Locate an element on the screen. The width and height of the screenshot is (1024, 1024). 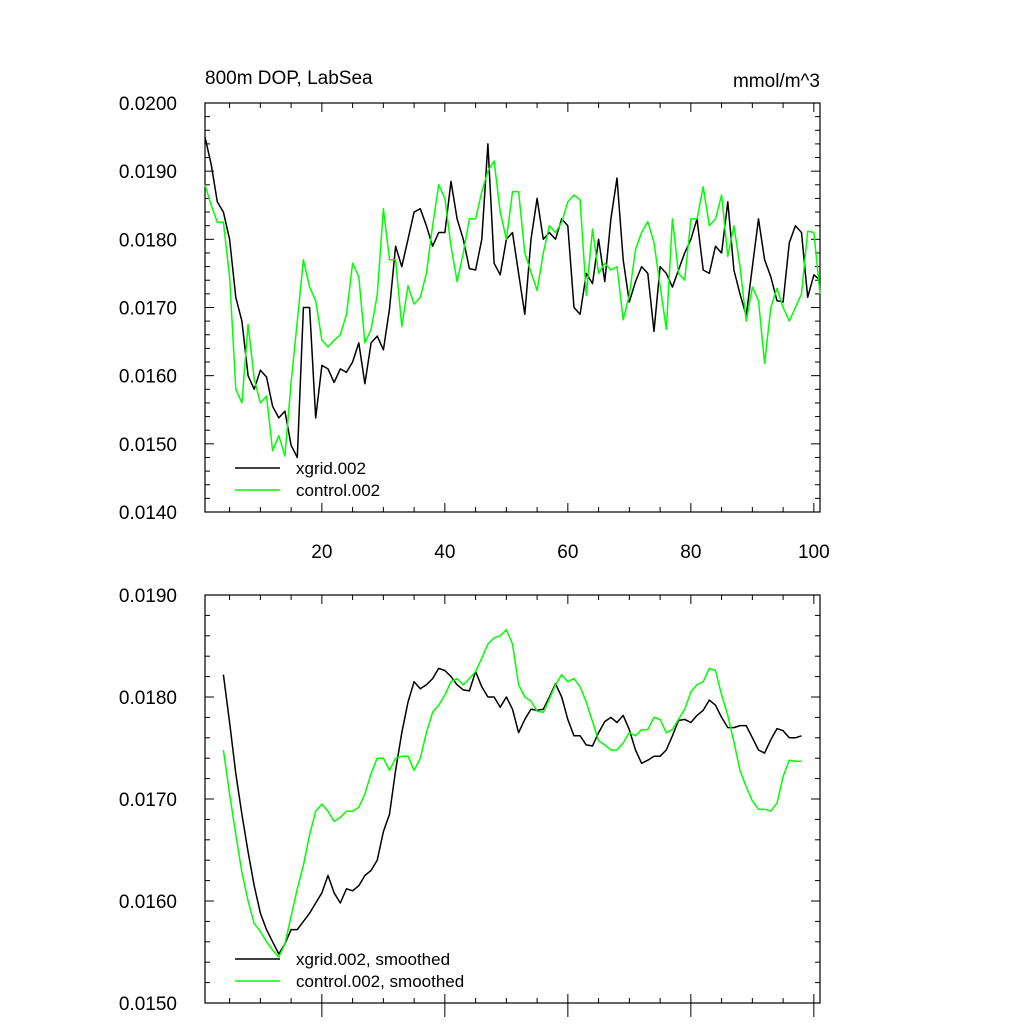
x-tick-label: 100 is located at coordinates (814, 552).